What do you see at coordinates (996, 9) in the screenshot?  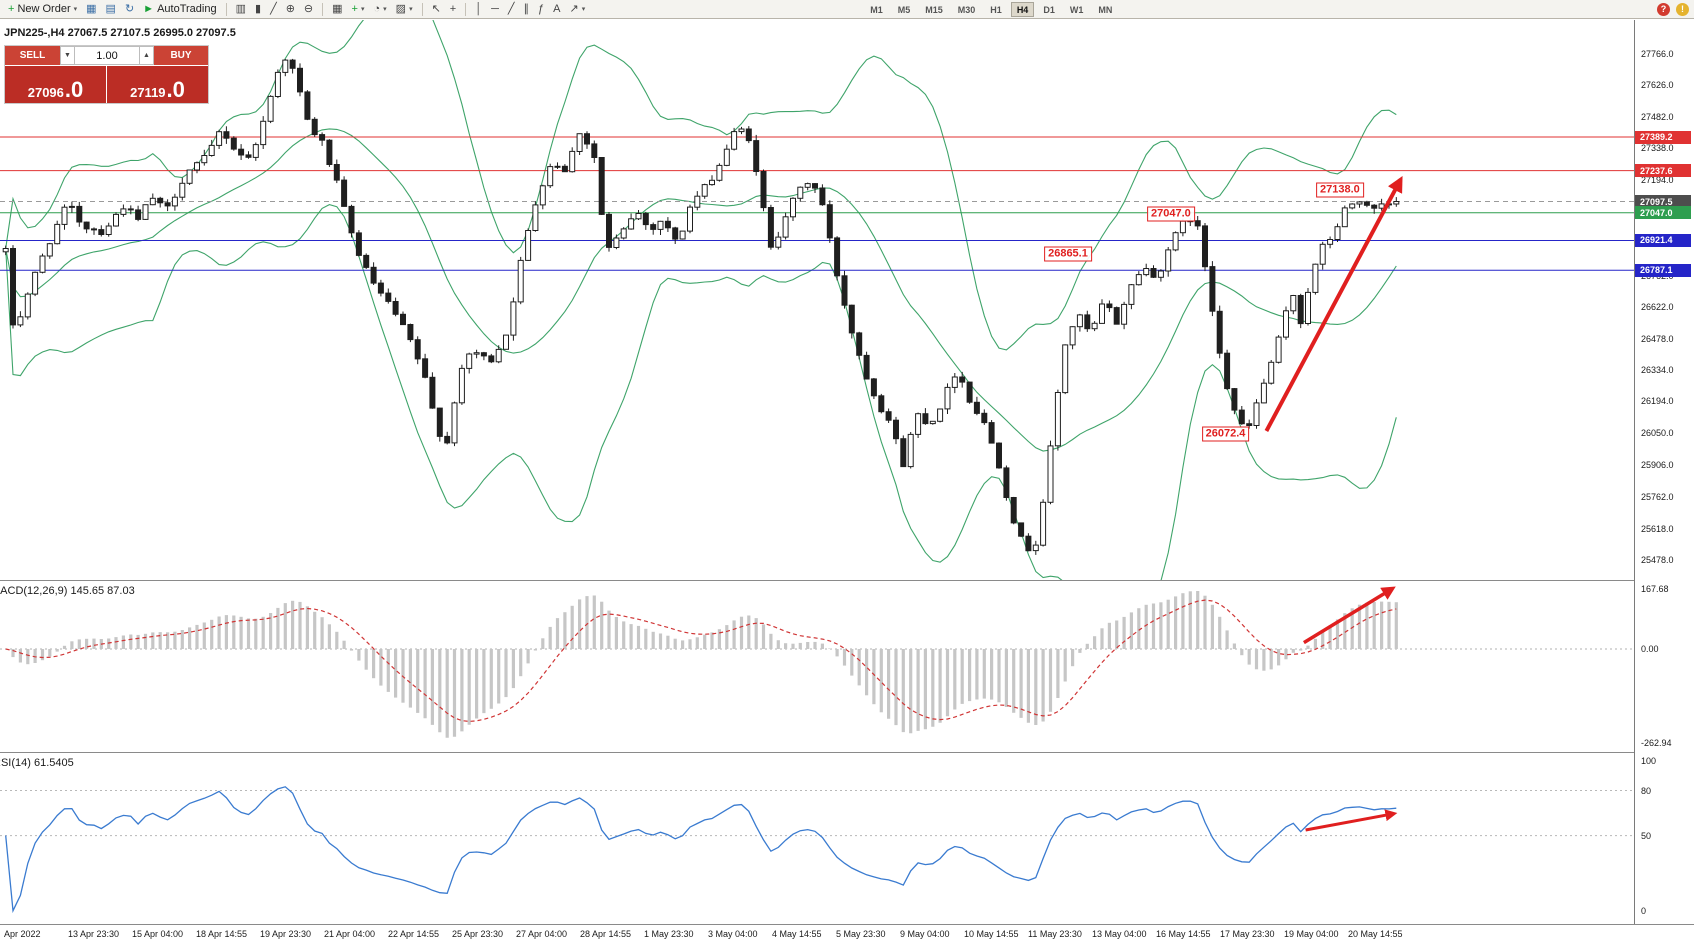 I see `timeframe-h1-button: H1` at bounding box center [996, 9].